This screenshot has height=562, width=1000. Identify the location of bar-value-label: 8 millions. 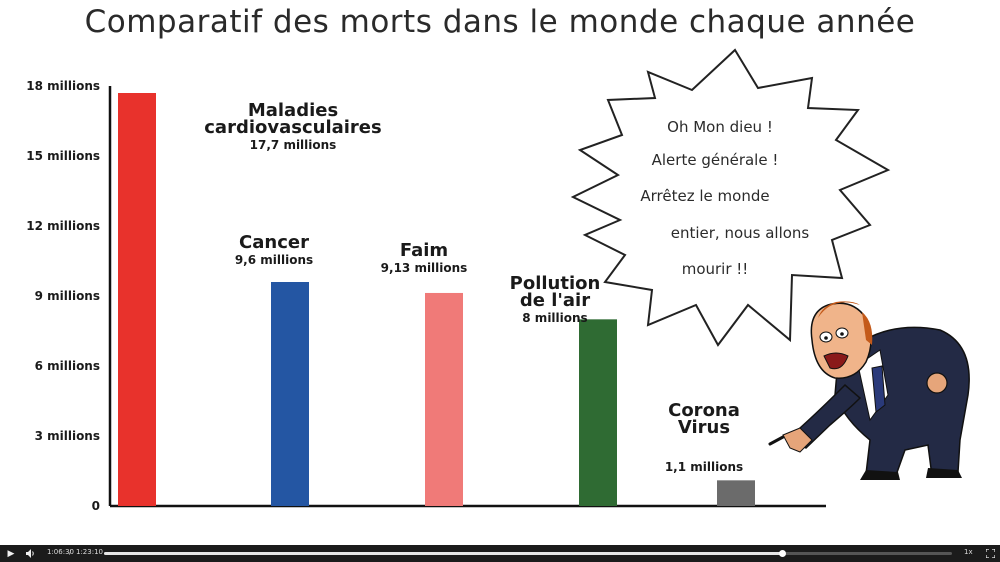
(554, 318).